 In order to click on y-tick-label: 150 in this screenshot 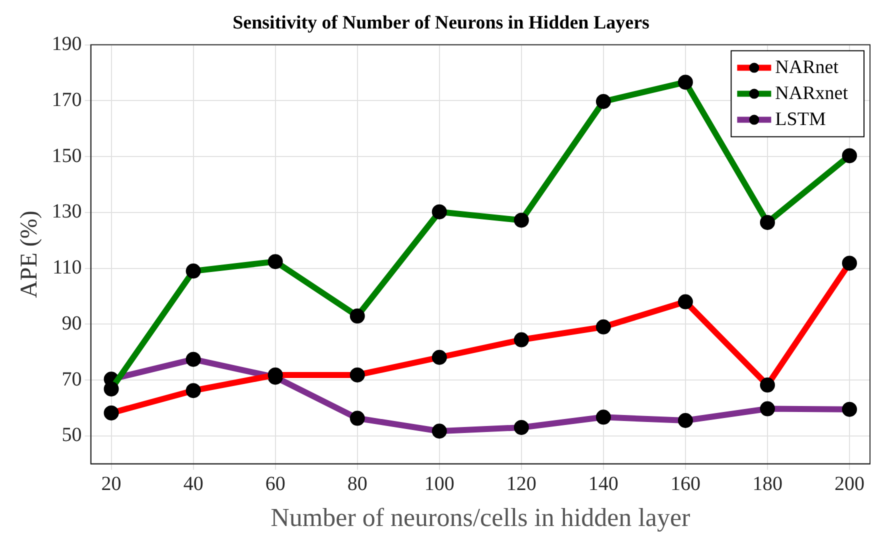, I will do `click(67, 155)`.